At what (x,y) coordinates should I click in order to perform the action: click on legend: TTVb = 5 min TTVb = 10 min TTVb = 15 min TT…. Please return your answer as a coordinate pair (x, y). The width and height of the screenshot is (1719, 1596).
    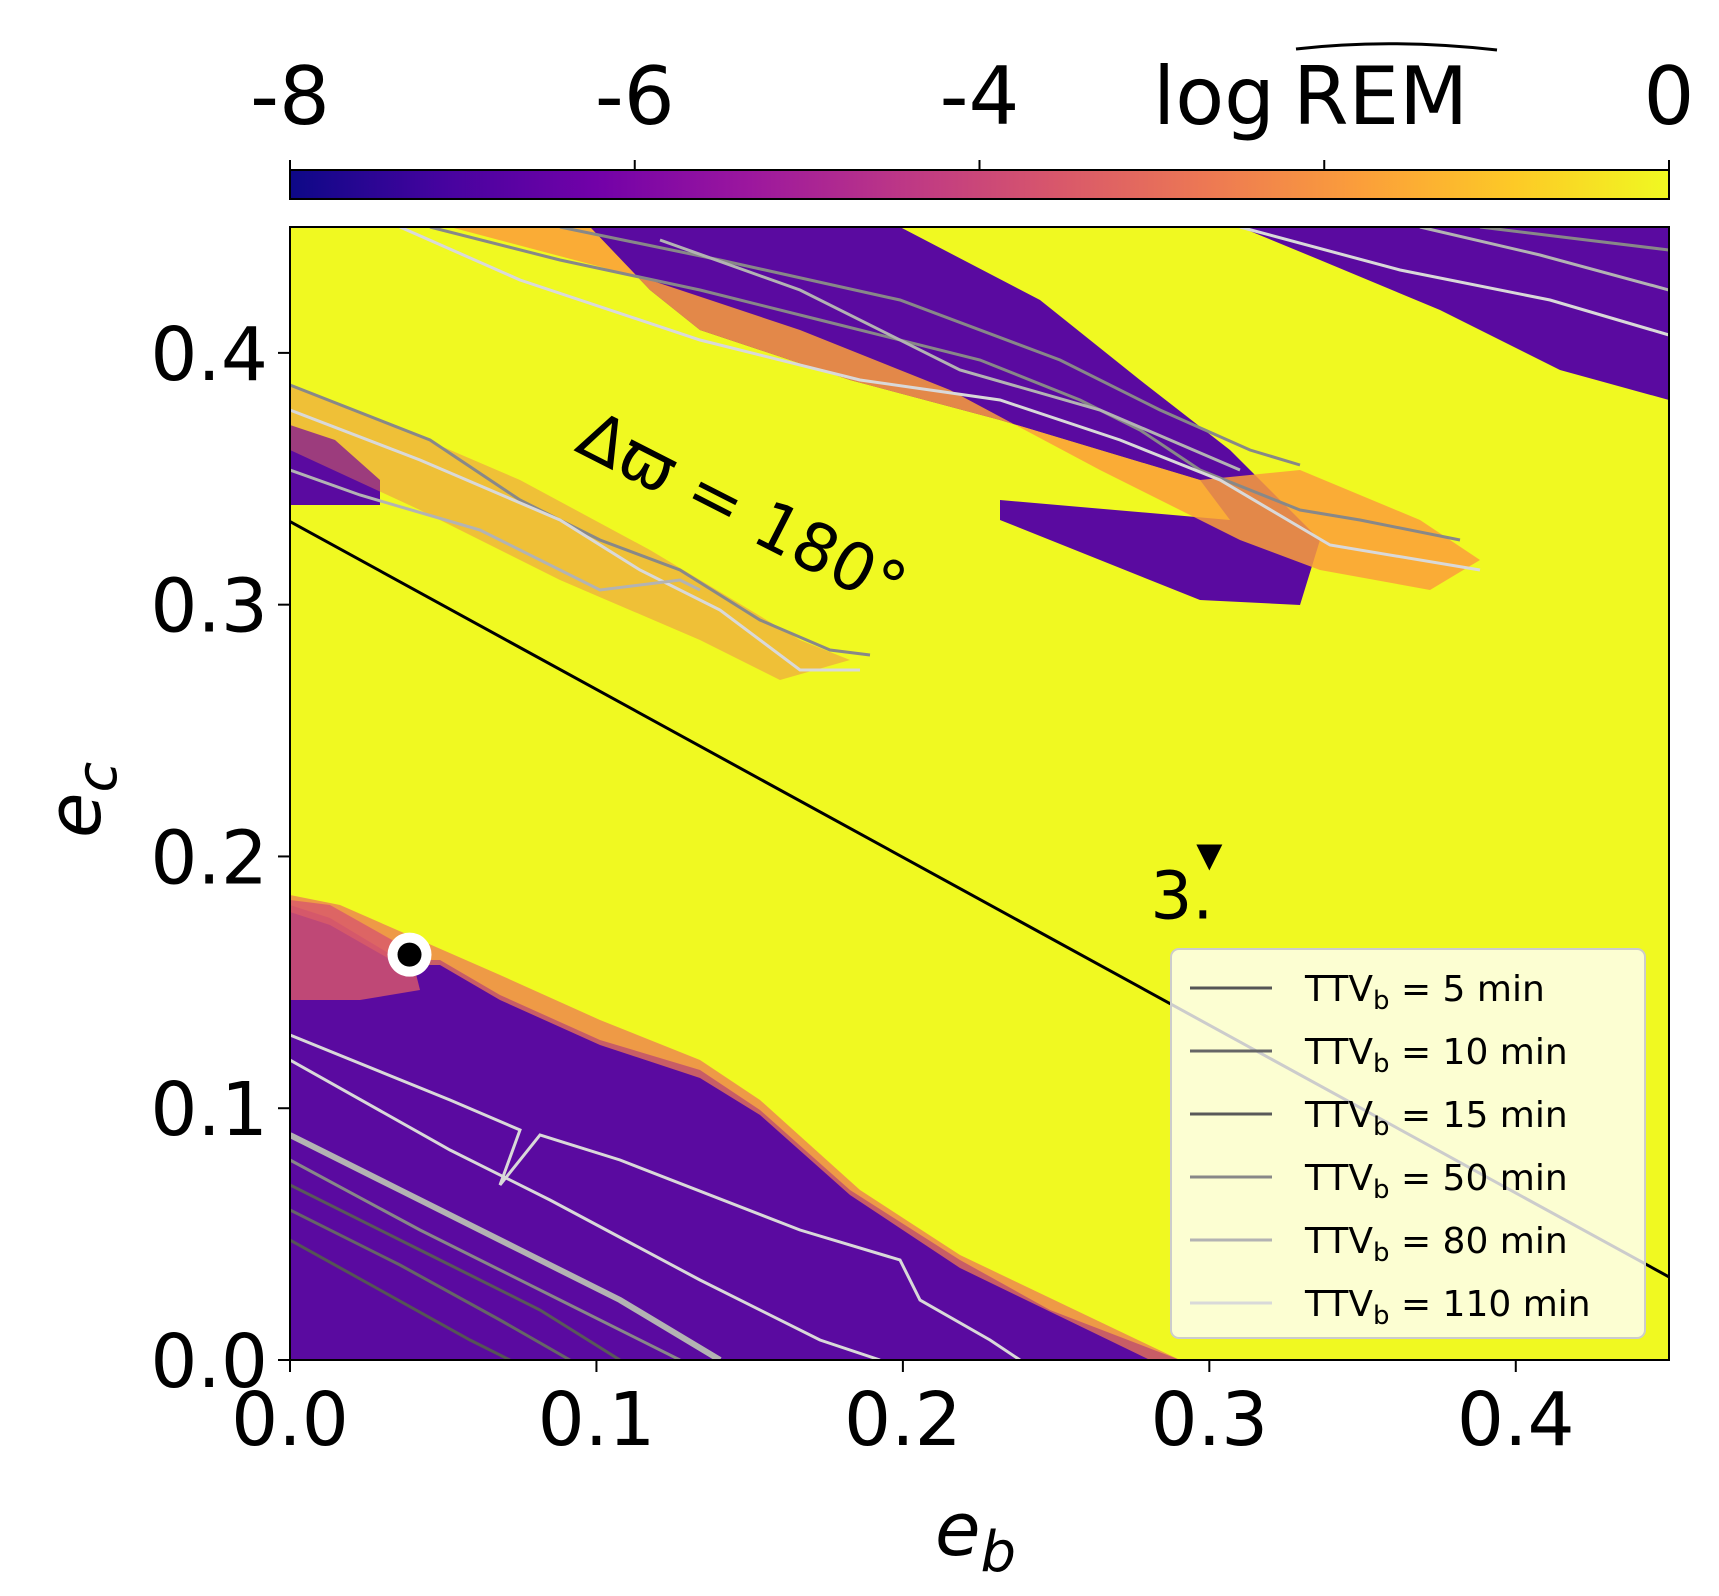
    Looking at the image, I should click on (1408, 1143).